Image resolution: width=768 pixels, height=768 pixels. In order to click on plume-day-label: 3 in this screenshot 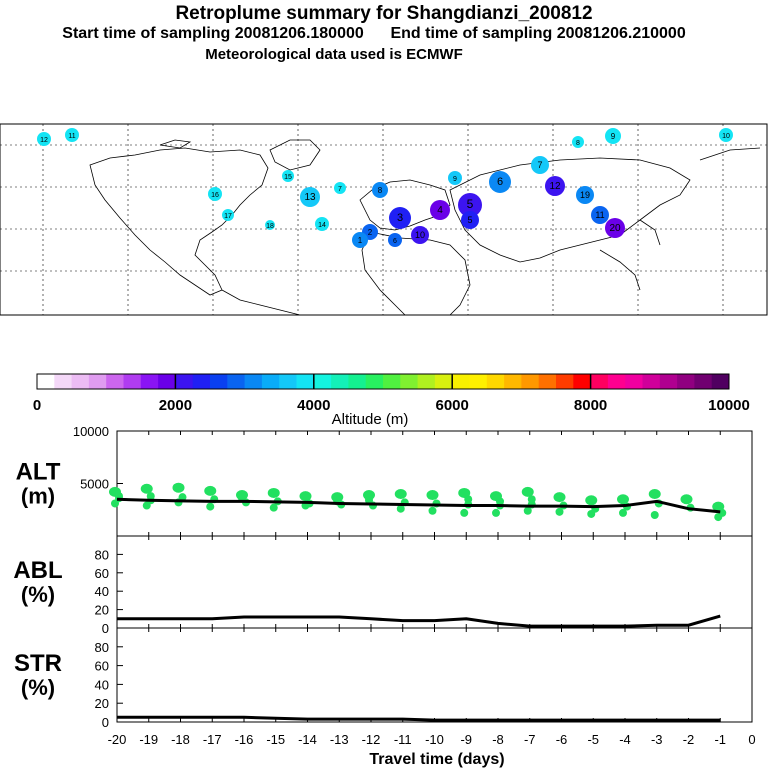, I will do `click(400, 218)`.